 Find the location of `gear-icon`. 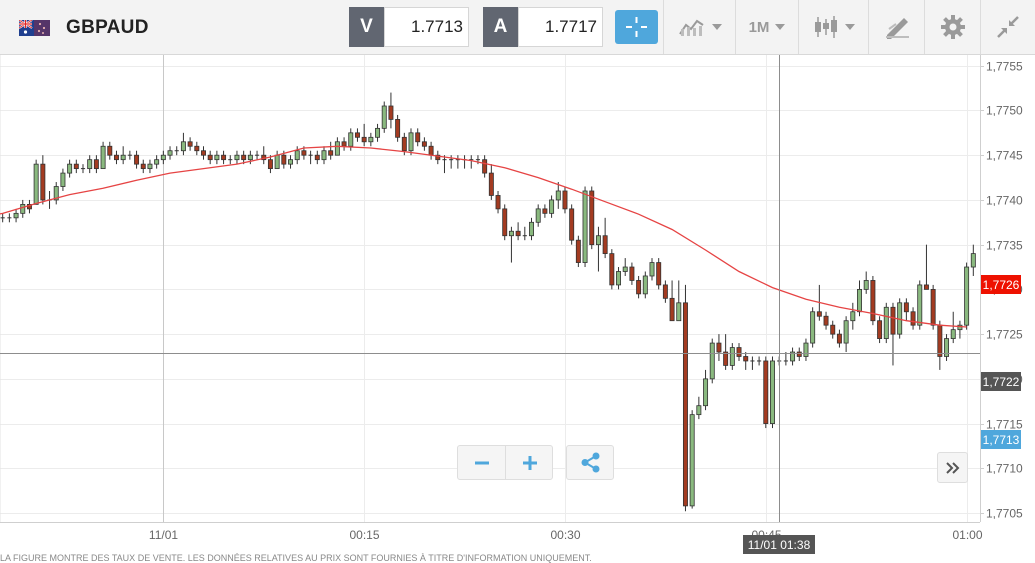

gear-icon is located at coordinates (952, 27).